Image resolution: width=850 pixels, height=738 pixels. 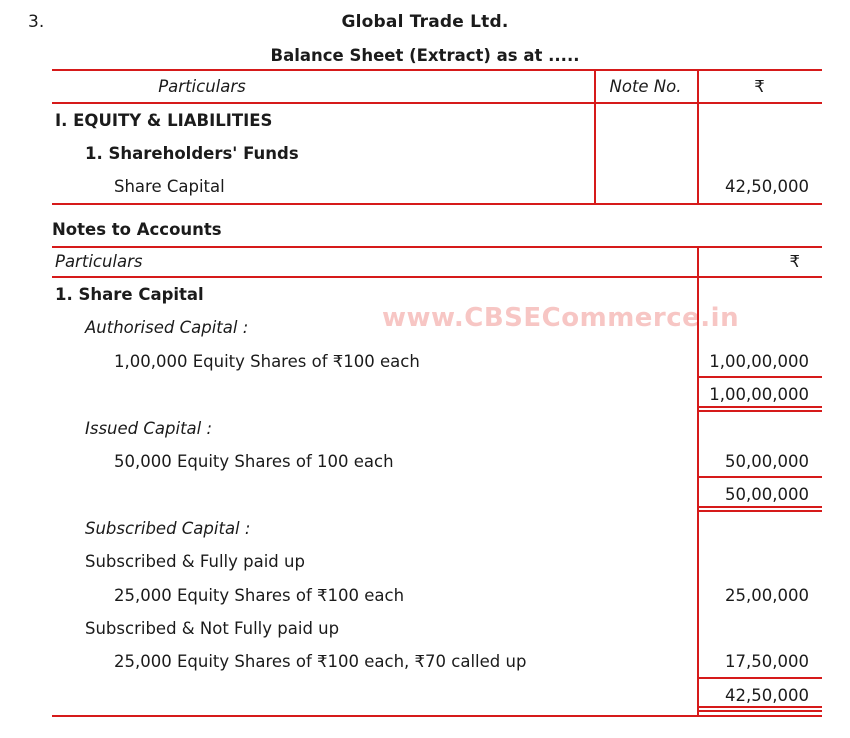 I want to click on balance-sheet-header-row: Particulars Note No. ₹, so click(x=437, y=87).